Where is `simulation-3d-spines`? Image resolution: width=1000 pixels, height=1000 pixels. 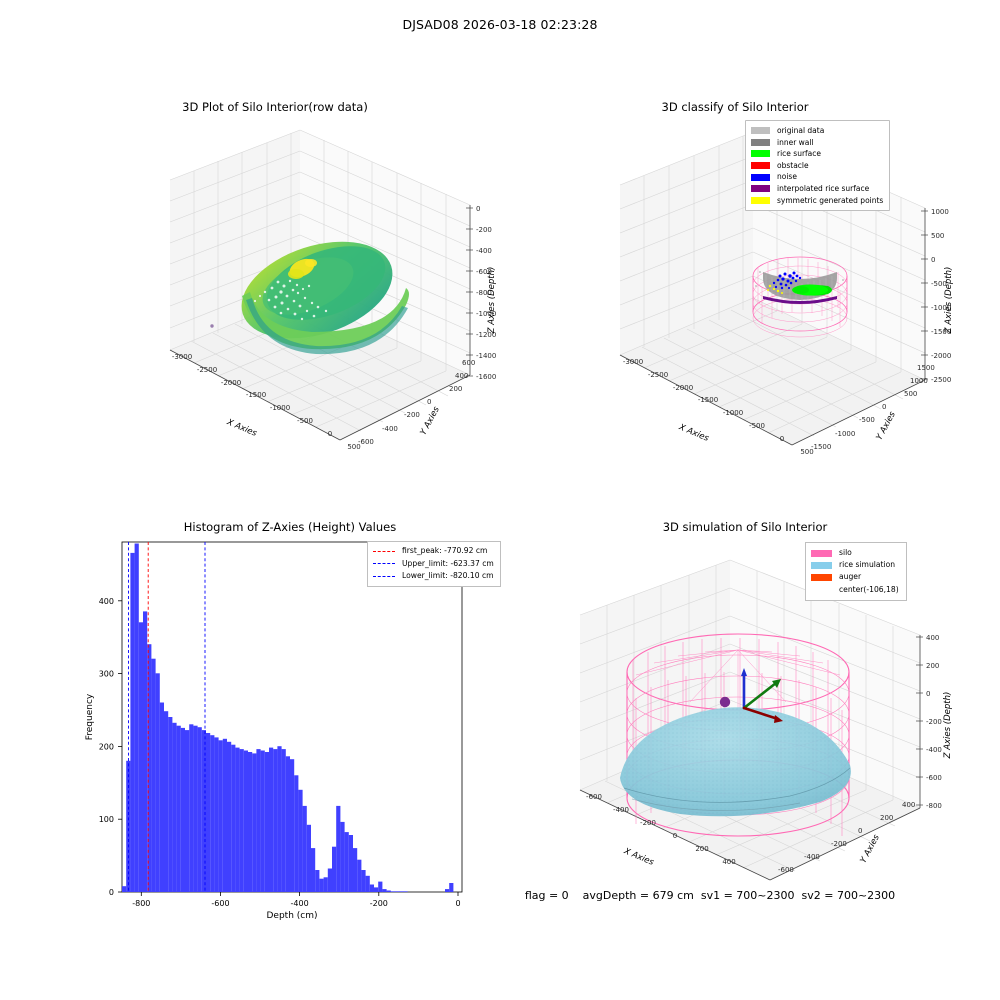 simulation-3d-spines is located at coordinates (750, 758).